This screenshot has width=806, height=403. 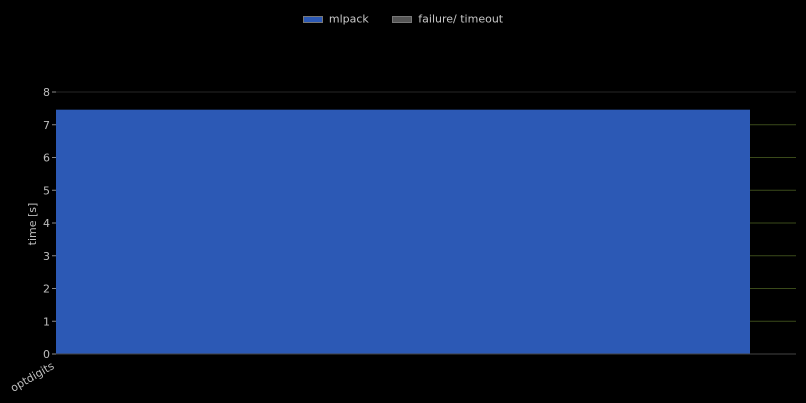 What do you see at coordinates (46, 321) in the screenshot?
I see `y-tick-label-1: 1` at bounding box center [46, 321].